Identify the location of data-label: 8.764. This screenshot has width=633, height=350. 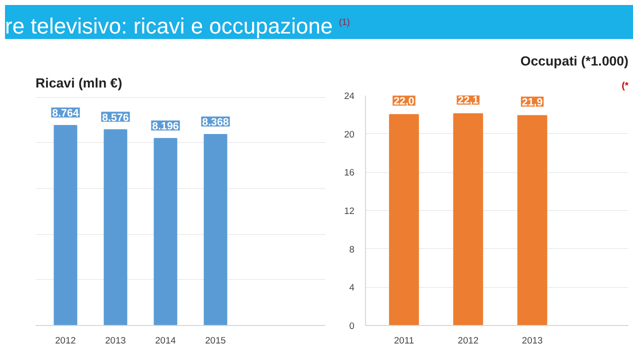
(65, 114).